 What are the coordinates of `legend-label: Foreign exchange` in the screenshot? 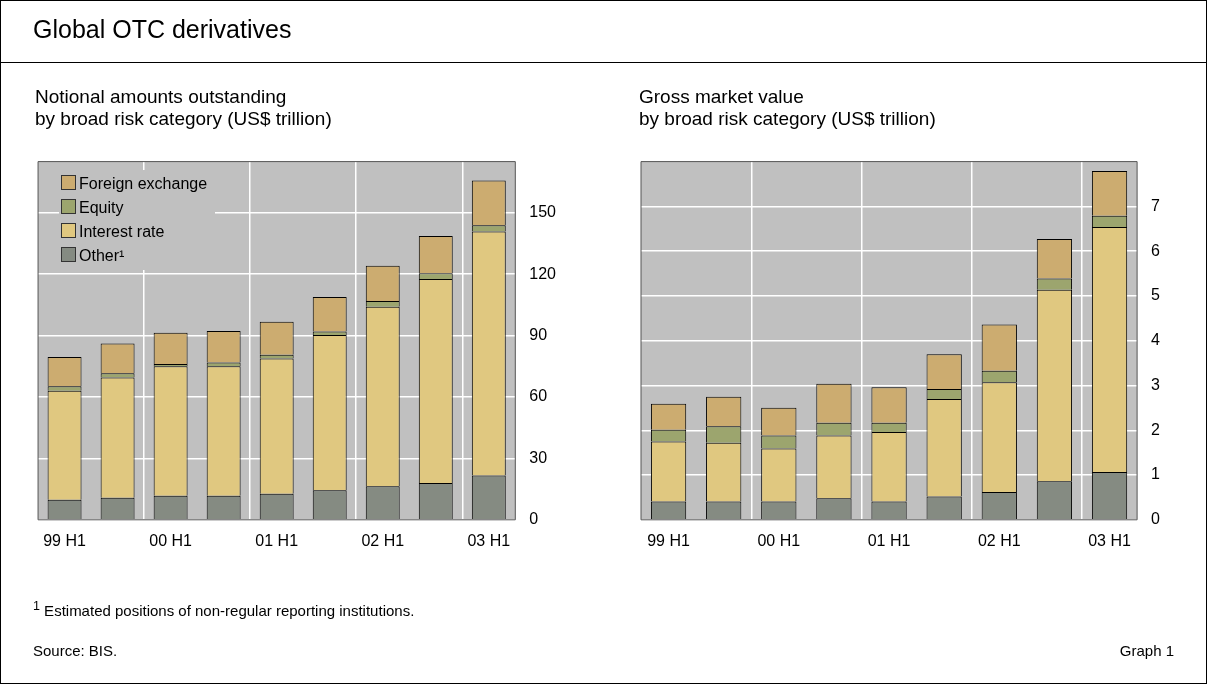 It's located at (143, 183).